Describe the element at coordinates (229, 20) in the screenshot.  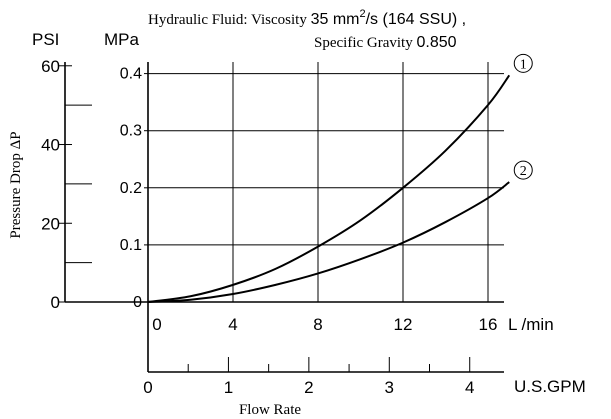
I see `fluid-label: Hydraulic Fluid: Viscosity` at that location.